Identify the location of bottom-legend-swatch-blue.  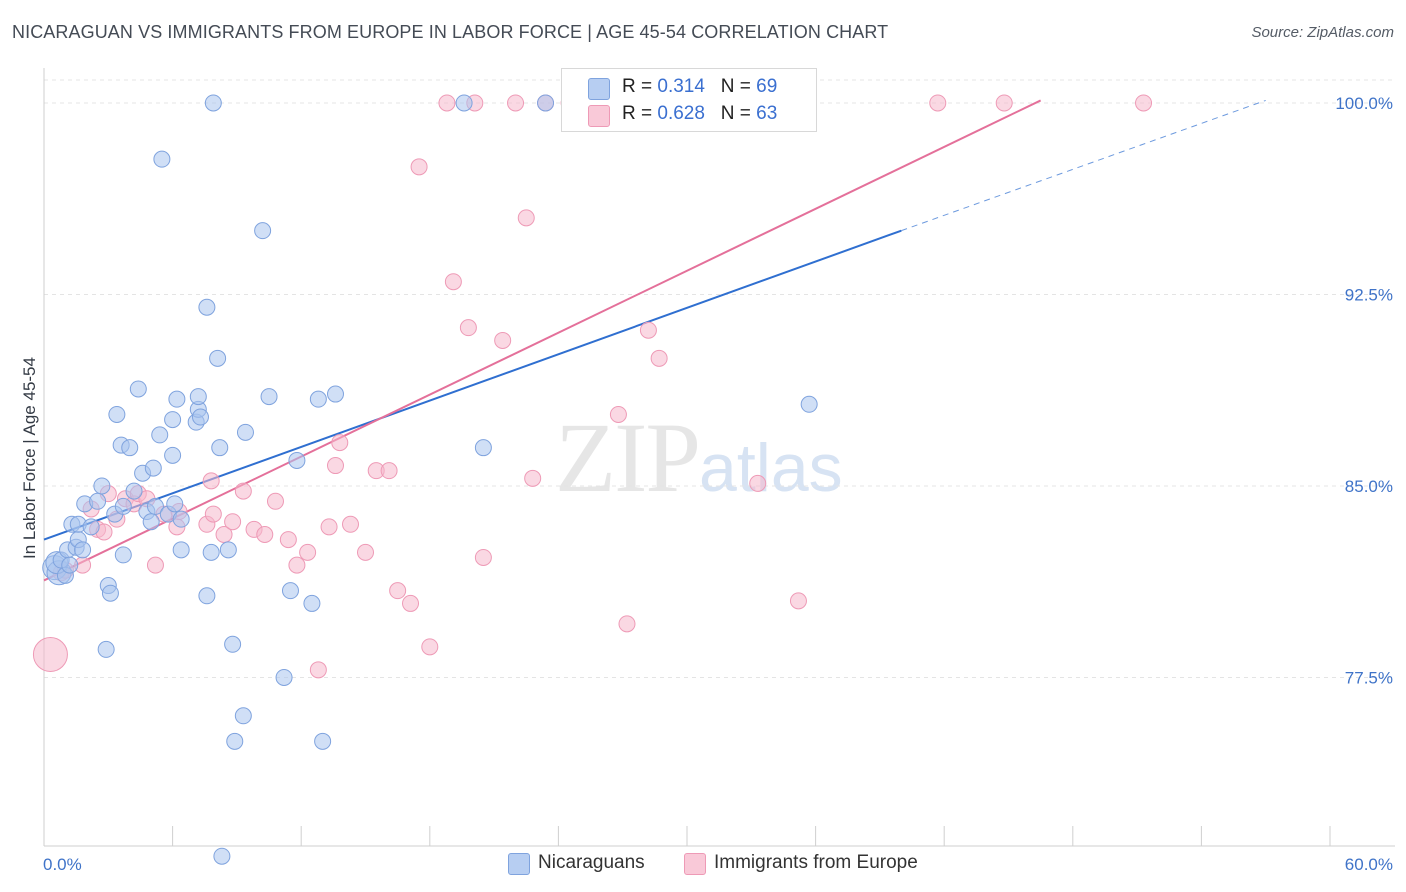
(519, 864).